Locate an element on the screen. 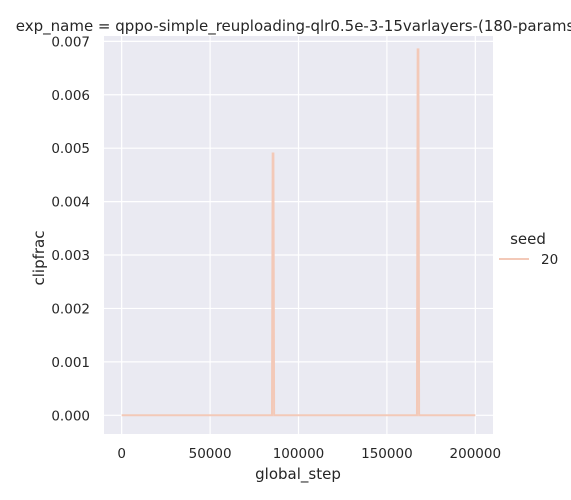 The height and width of the screenshot is (500, 571). legend-title: seed is located at coordinates (528, 239).